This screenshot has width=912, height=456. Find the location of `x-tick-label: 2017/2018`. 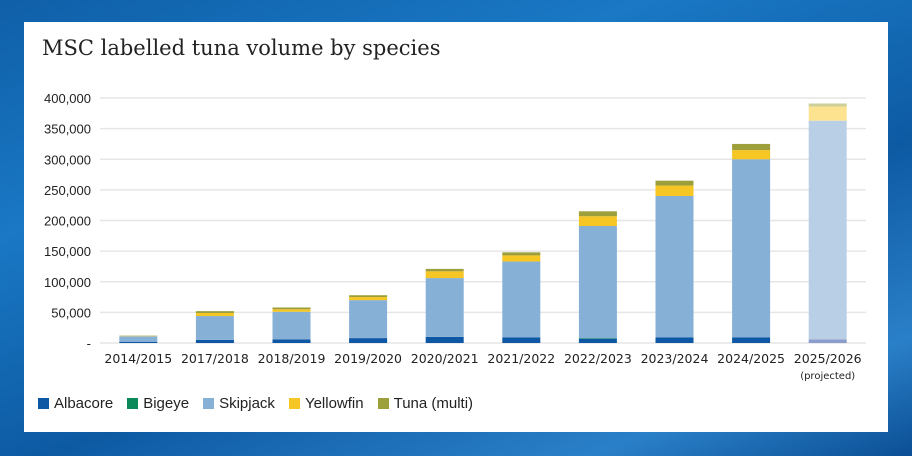

x-tick-label: 2017/2018 is located at coordinates (215, 358).